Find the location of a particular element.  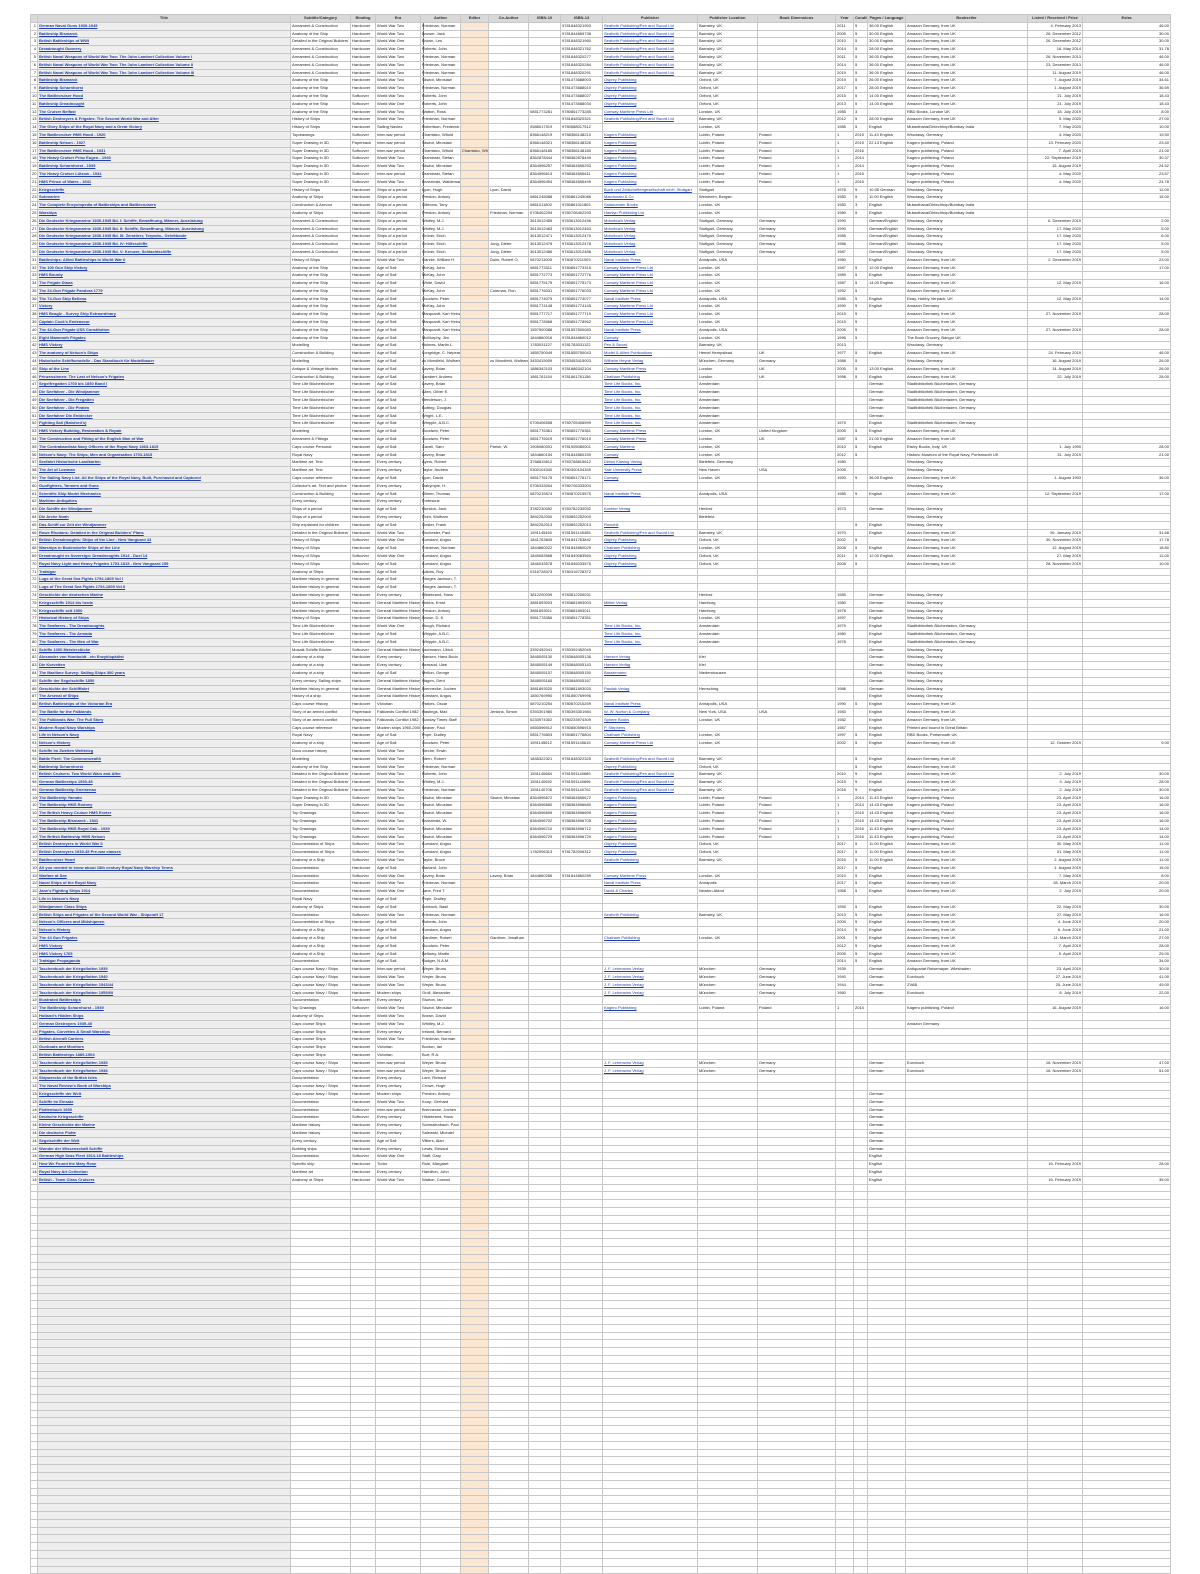

table-cell: W. W. Norton & Company is located at coordinates (650, 712).